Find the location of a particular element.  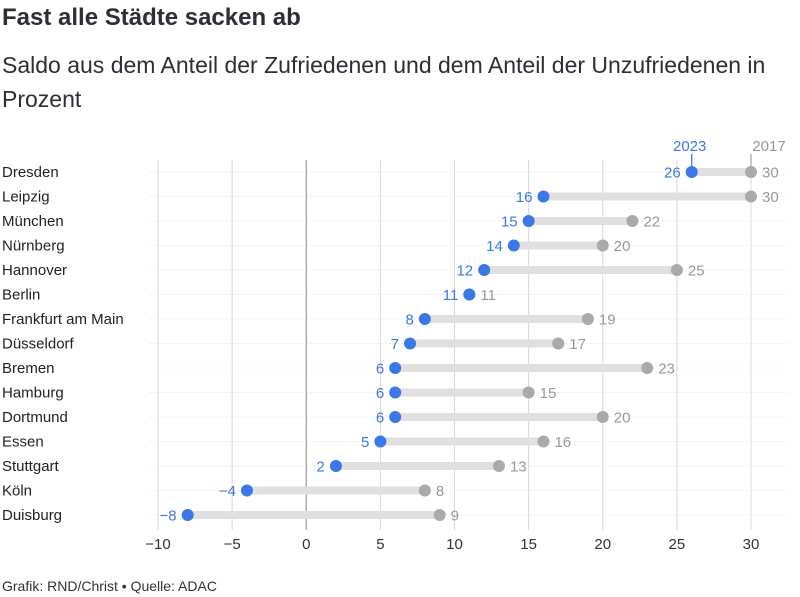

value-label-2023: 11 is located at coordinates (451, 295).